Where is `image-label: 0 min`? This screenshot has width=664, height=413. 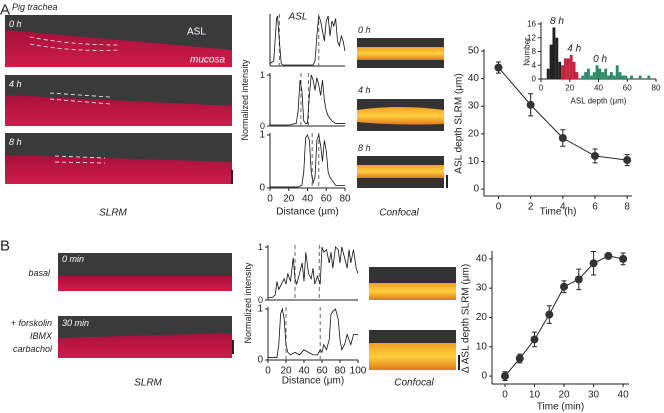
image-label: 0 min is located at coordinates (73, 259).